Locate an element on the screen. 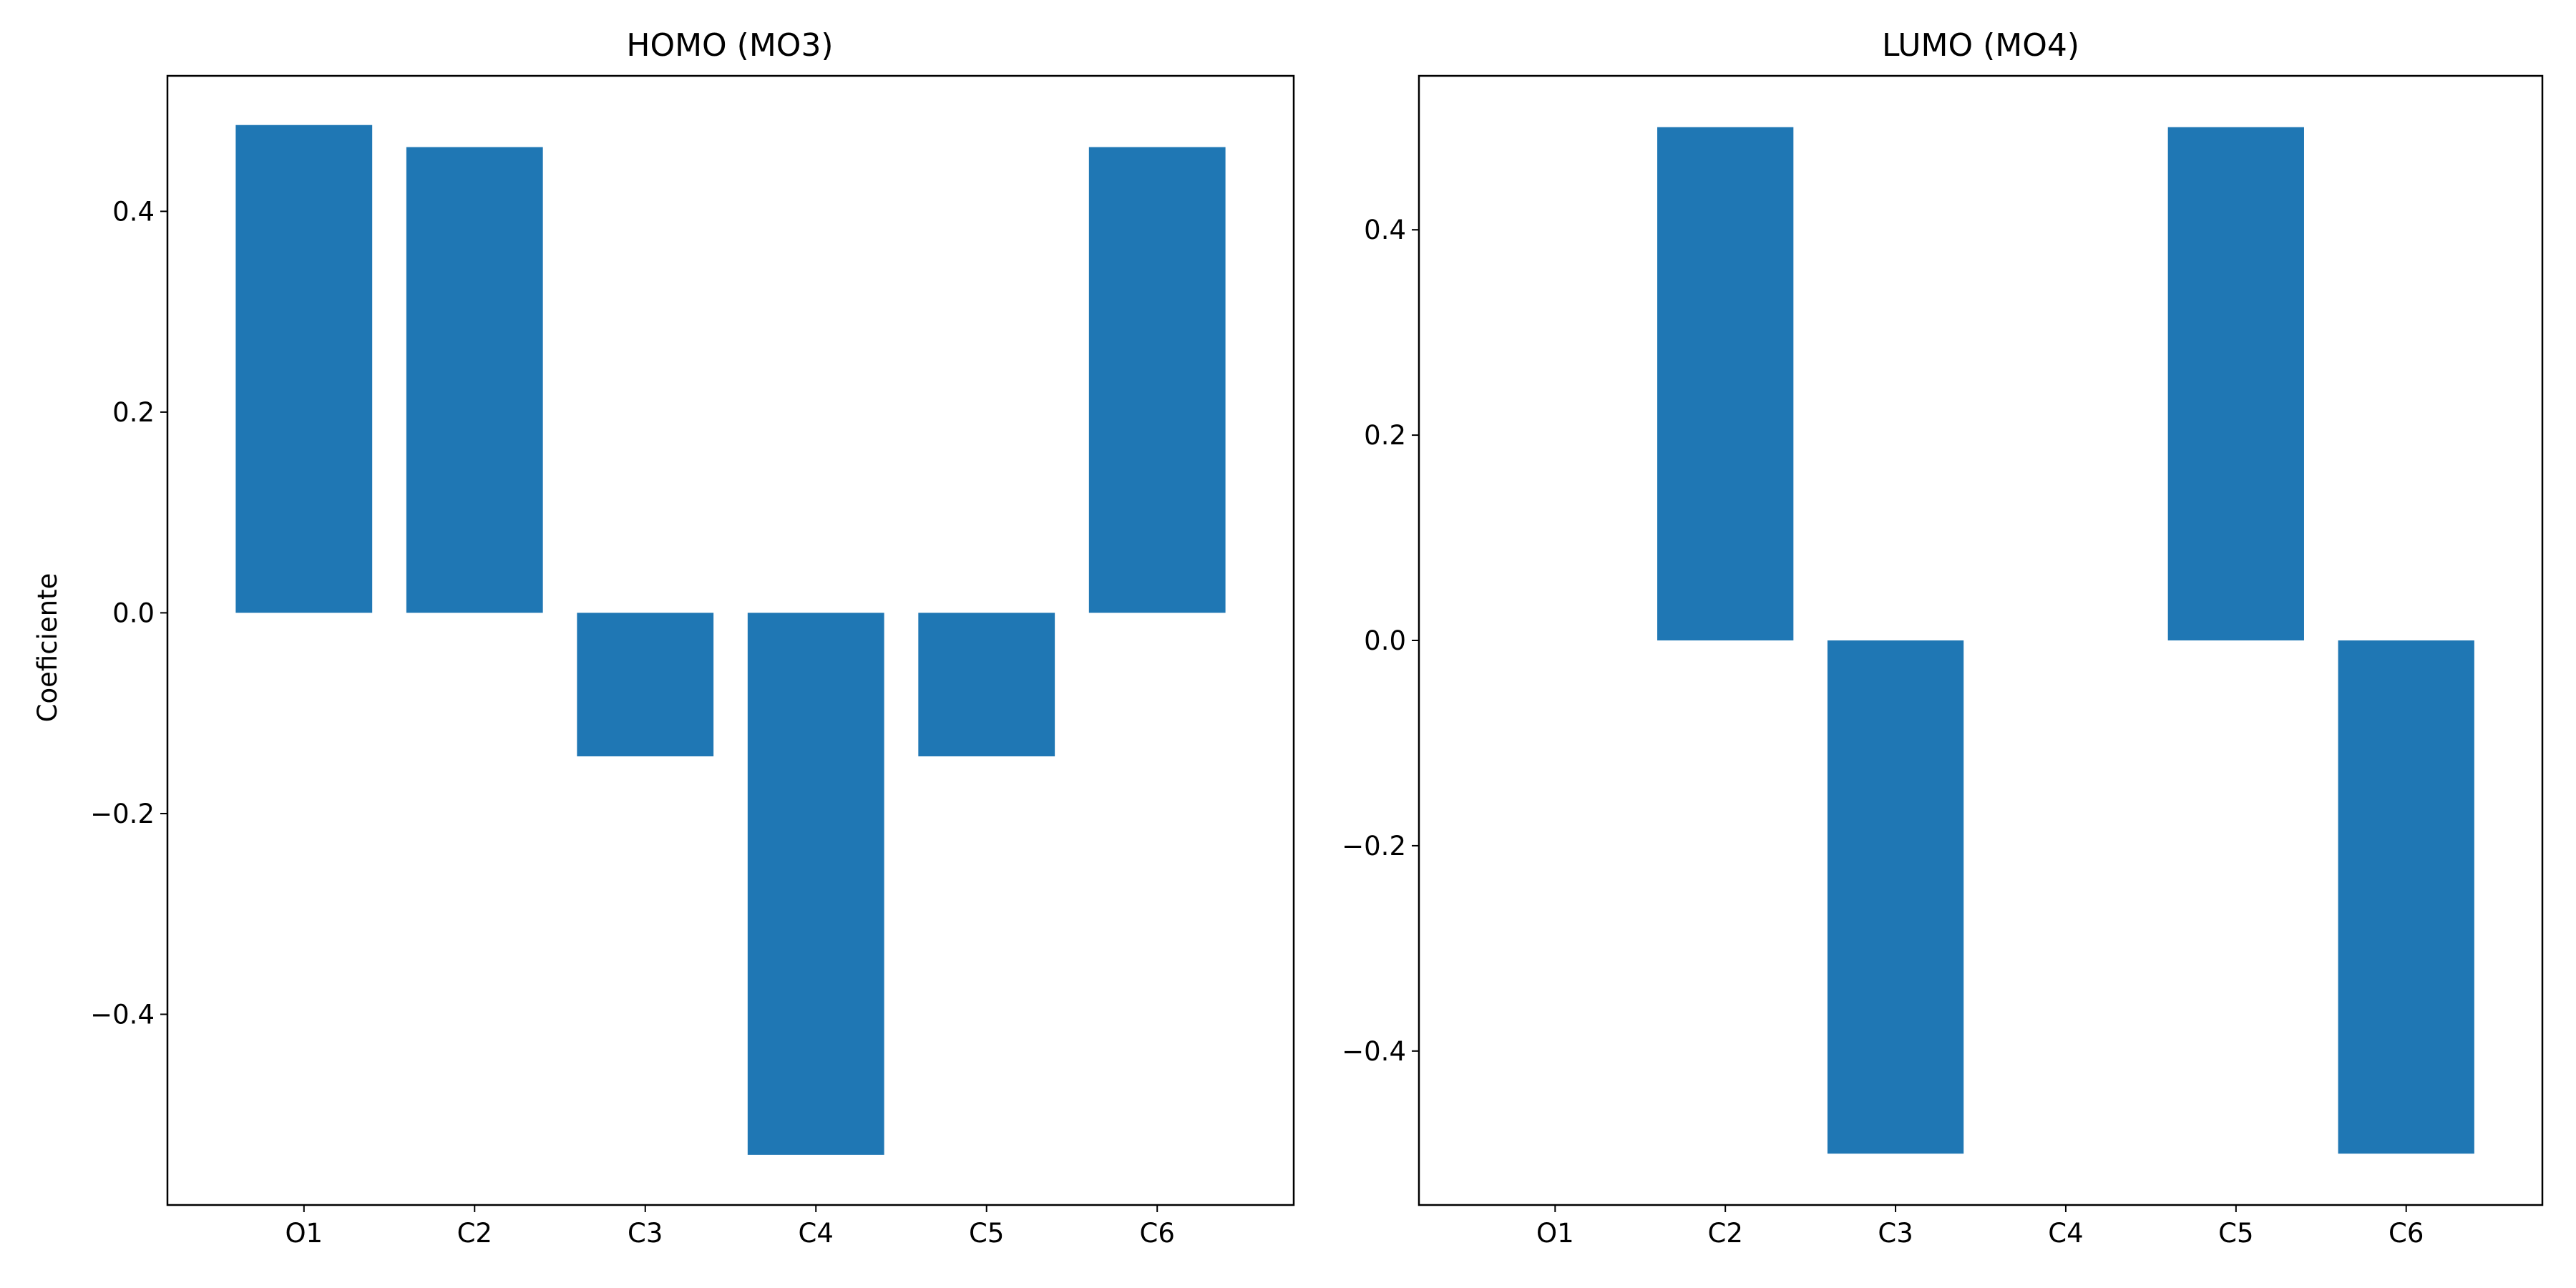  bar-left-C6 is located at coordinates (1157, 380).